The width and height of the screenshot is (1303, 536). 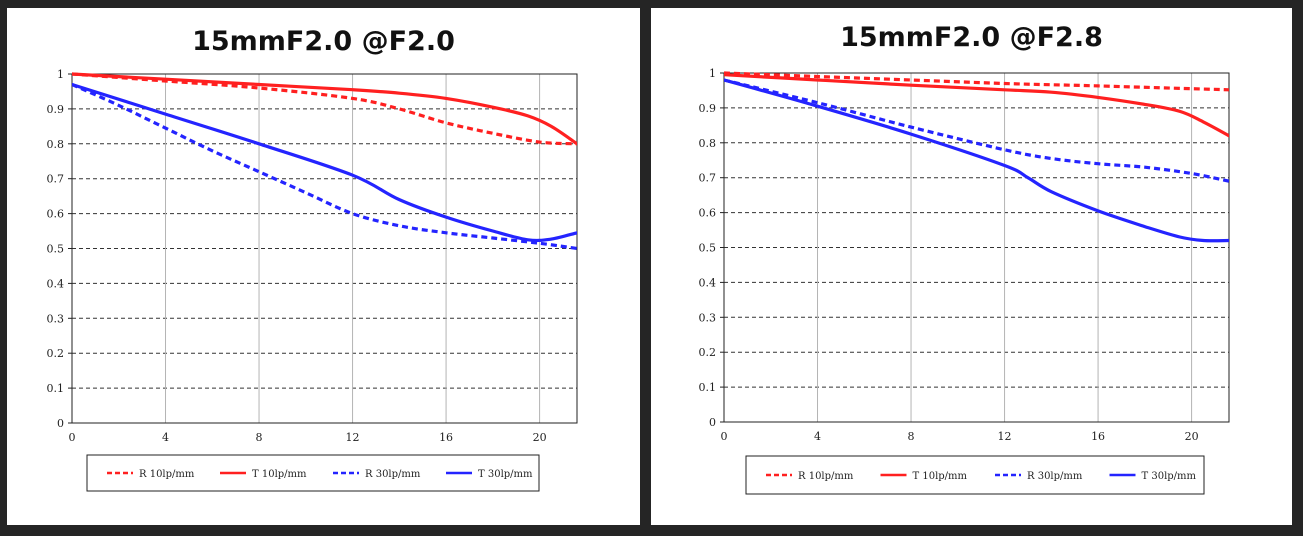 I want to click on chart-title: 15mmF2.0 @F2.8, so click(x=971, y=37).